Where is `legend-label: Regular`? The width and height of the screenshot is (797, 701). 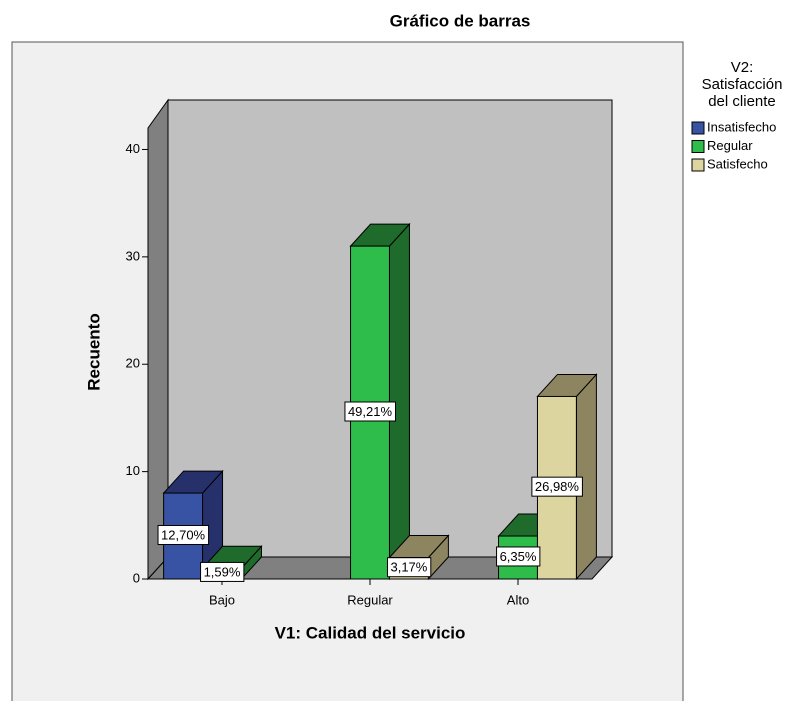
legend-label: Regular is located at coordinates (730, 145).